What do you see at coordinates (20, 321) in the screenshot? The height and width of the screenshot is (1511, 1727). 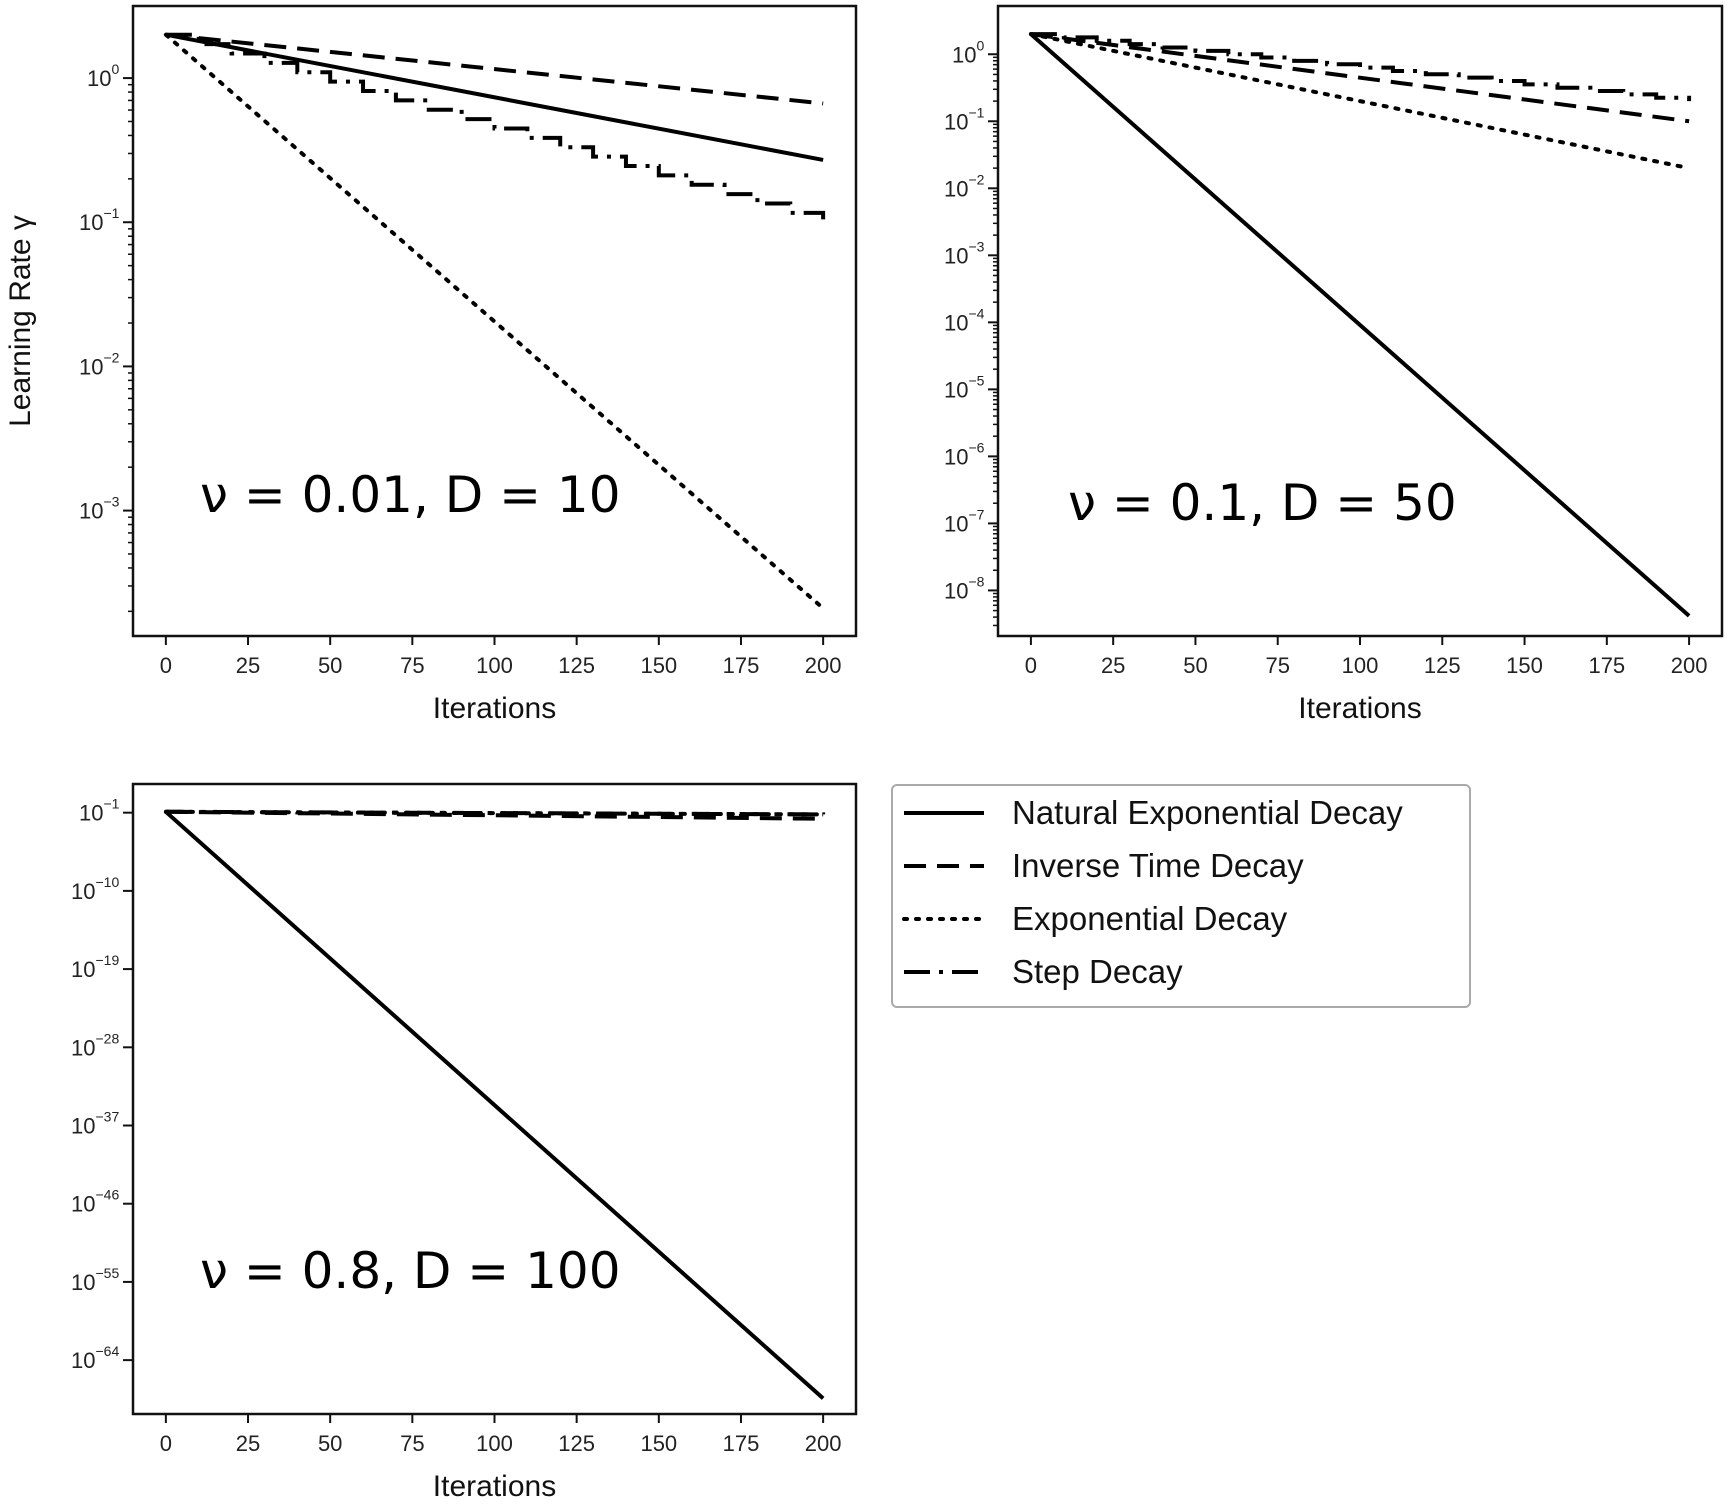 I see `y-axis-label: Learning Rate γ` at bounding box center [20, 321].